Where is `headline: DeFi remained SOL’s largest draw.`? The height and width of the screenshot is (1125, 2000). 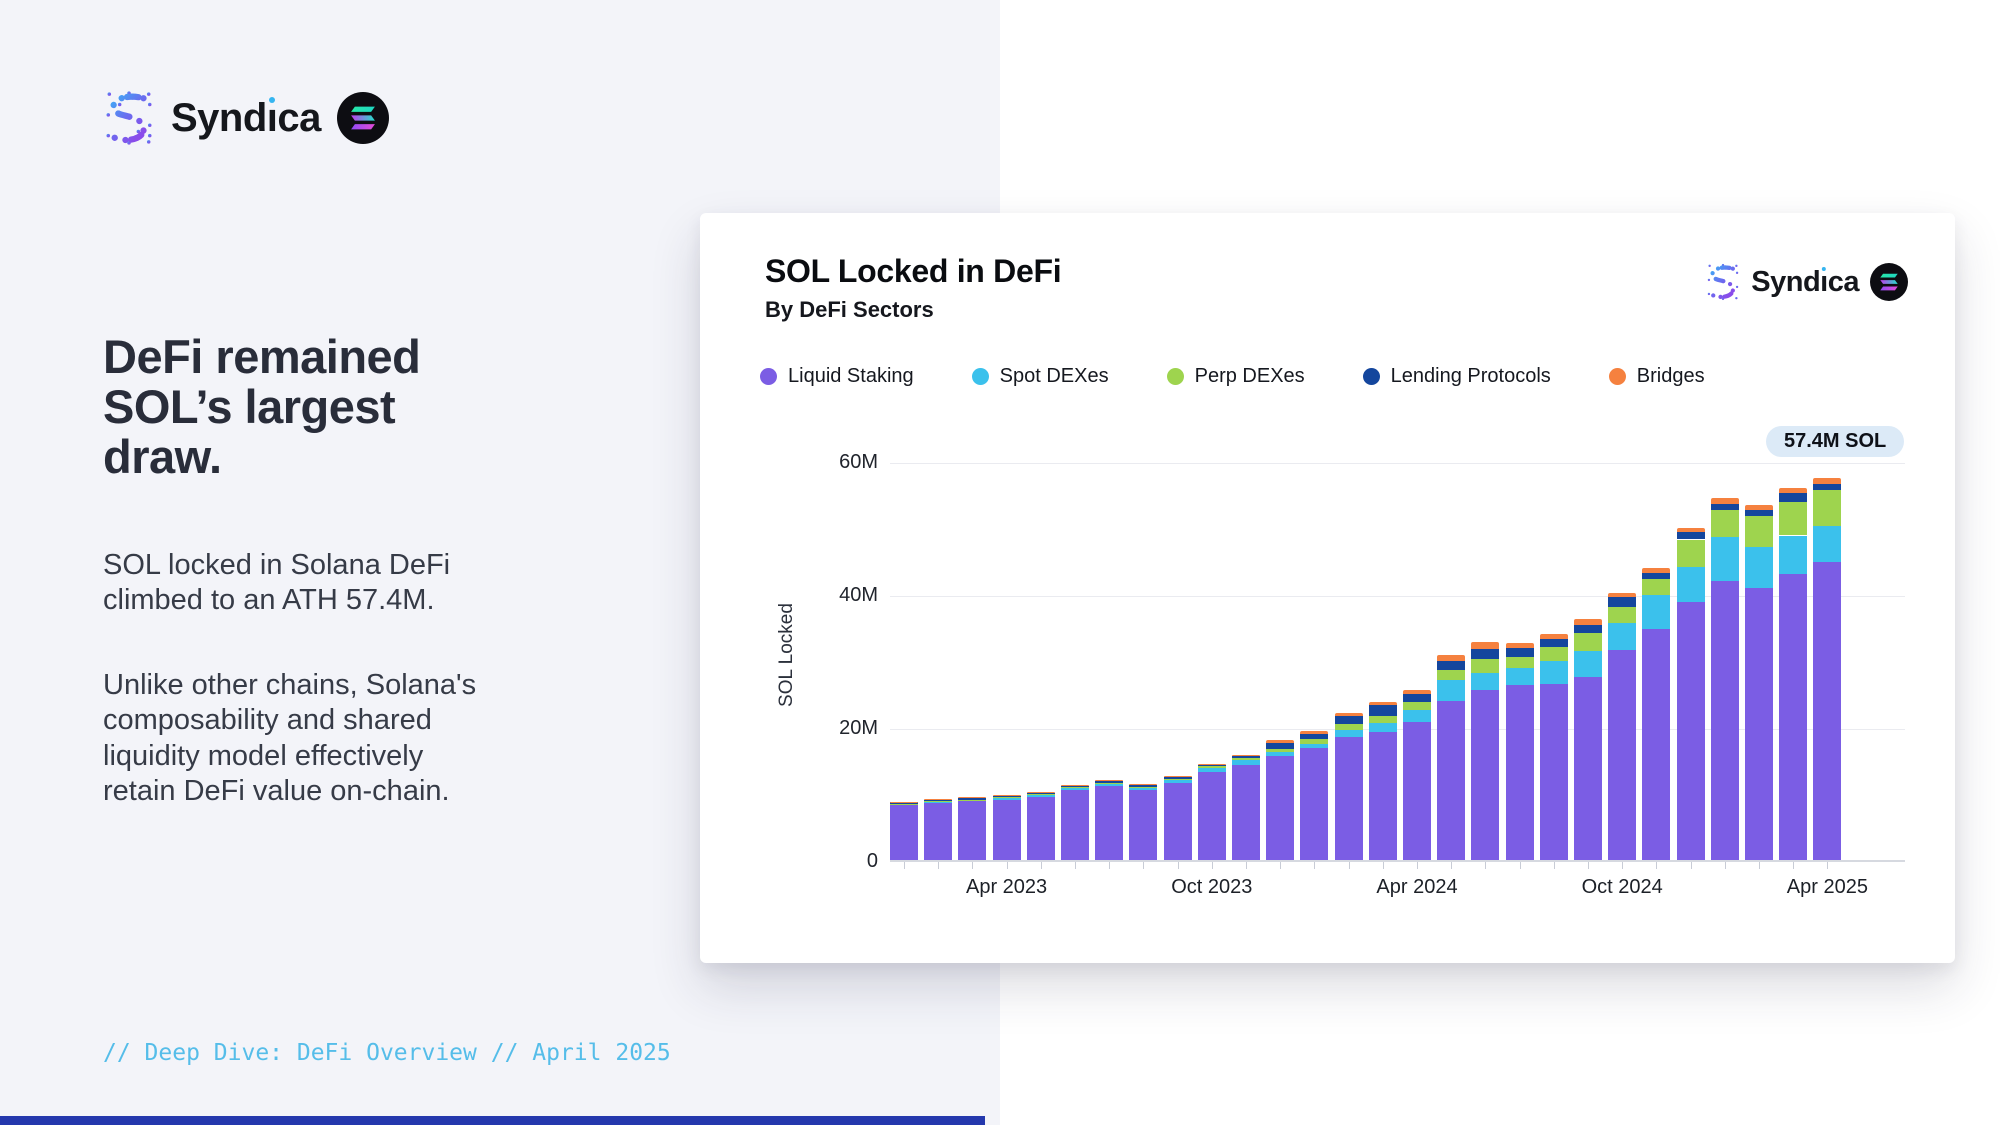
headline: DeFi remained SOL’s largest draw. is located at coordinates (262, 406).